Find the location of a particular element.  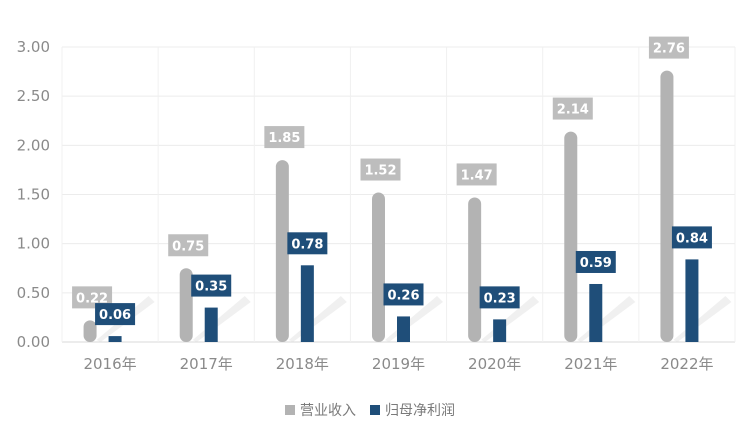

x-axis: 2016年 2017年 2018年 2019年 2020年 2021年 2022年 is located at coordinates (398, 364).